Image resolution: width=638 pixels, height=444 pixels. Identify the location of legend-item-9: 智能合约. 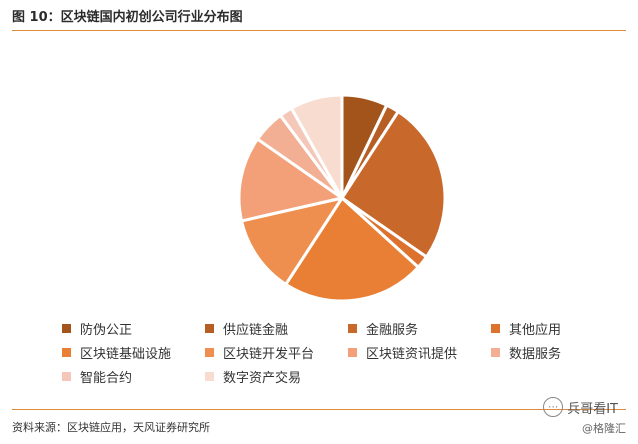
(133, 376).